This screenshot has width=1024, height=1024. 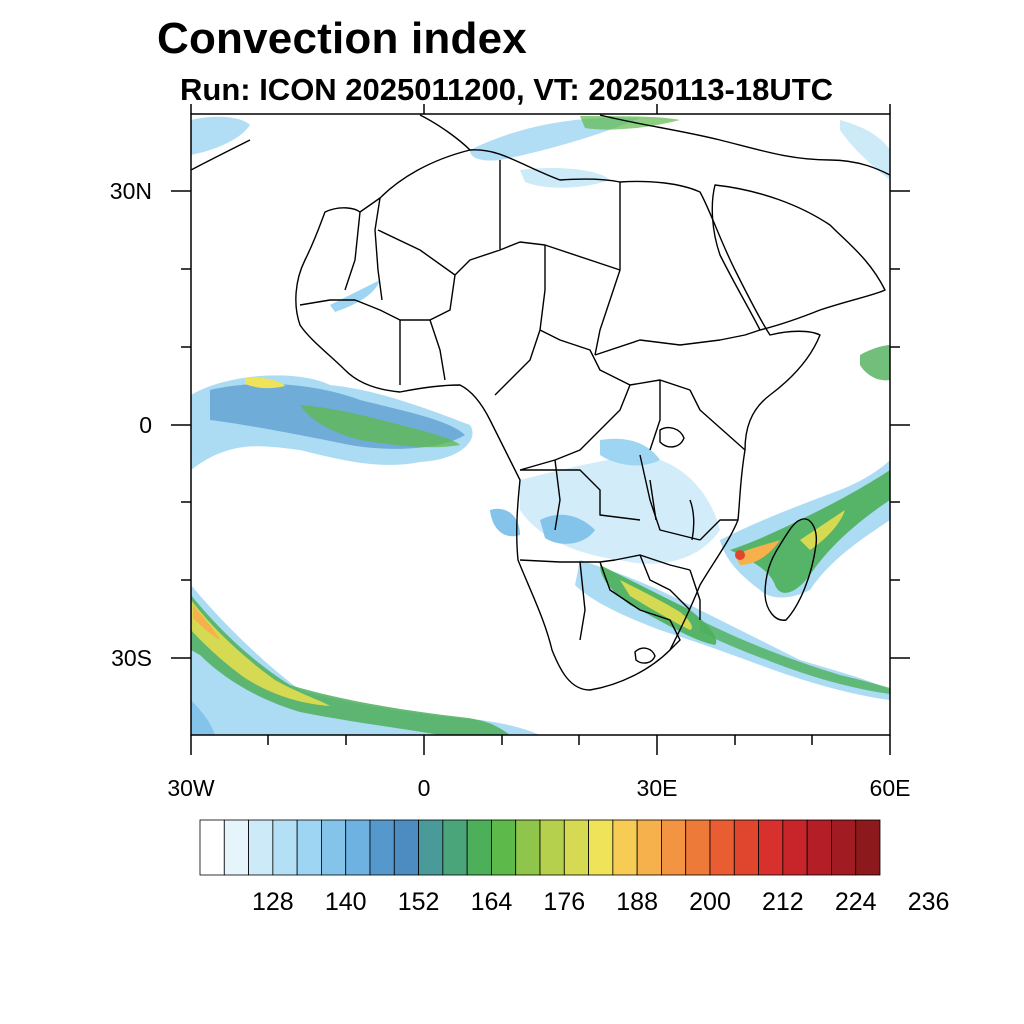 I want to click on colorbar-tick-label: 152, so click(x=418, y=902).